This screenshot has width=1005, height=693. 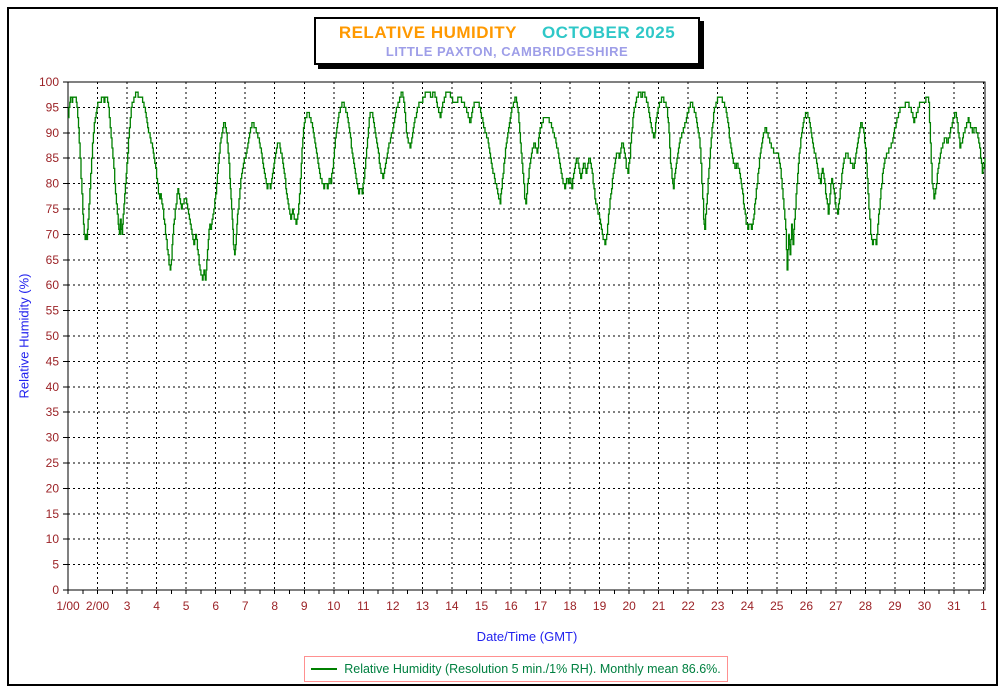 I want to click on y-tick-label: 35, so click(x=53, y=412).